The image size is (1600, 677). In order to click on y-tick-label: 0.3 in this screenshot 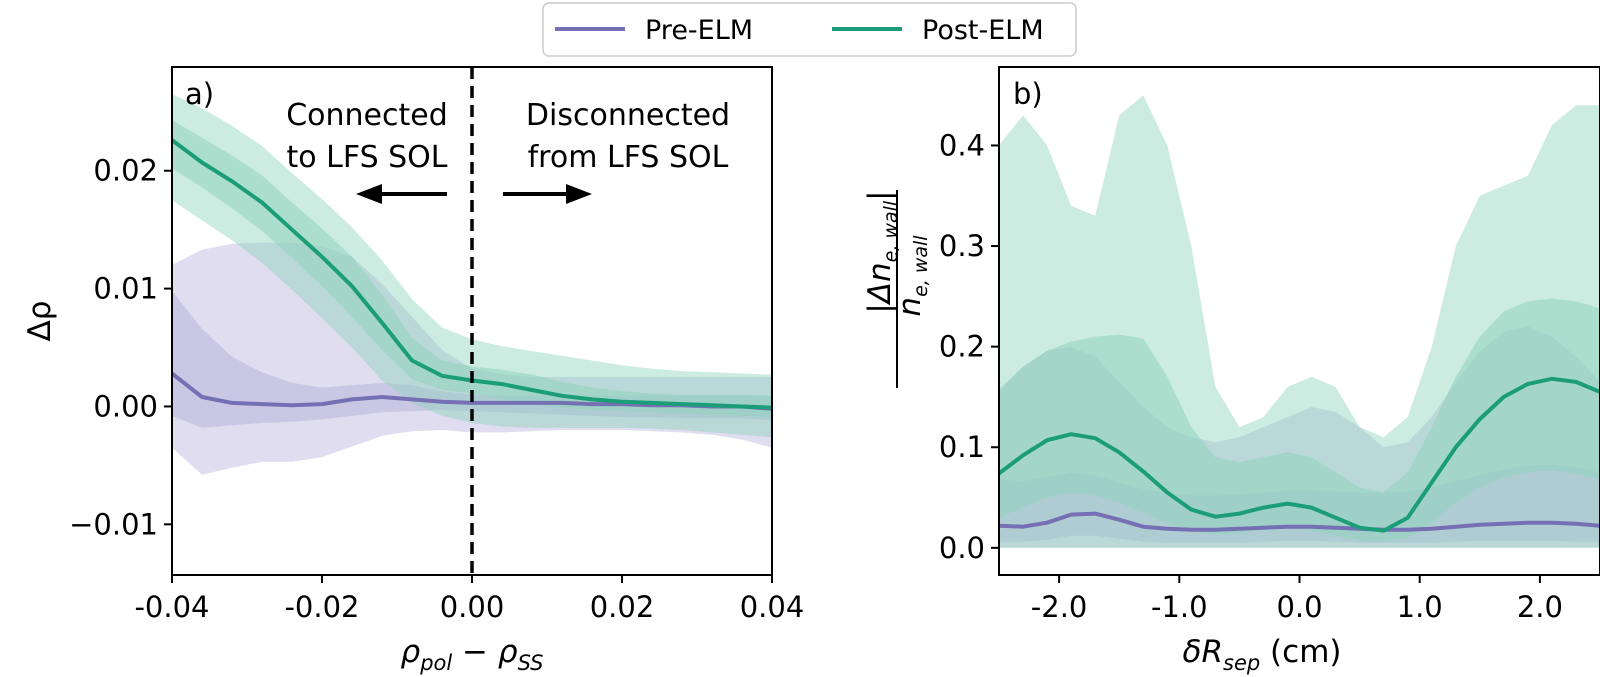, I will do `click(962, 246)`.